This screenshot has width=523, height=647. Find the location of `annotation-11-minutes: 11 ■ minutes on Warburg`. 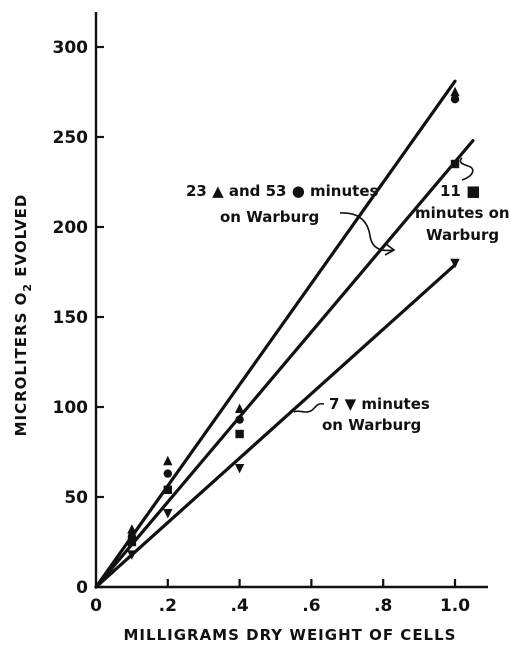

annotation-11-minutes: 11 ■ minutes on Warburg is located at coordinates (462, 200).